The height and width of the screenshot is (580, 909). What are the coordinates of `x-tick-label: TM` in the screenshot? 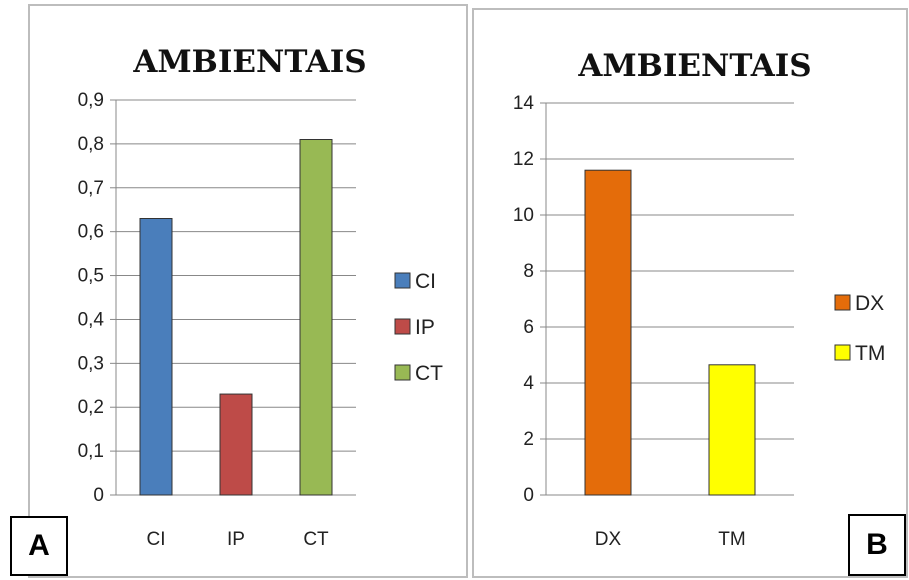 It's located at (731, 539).